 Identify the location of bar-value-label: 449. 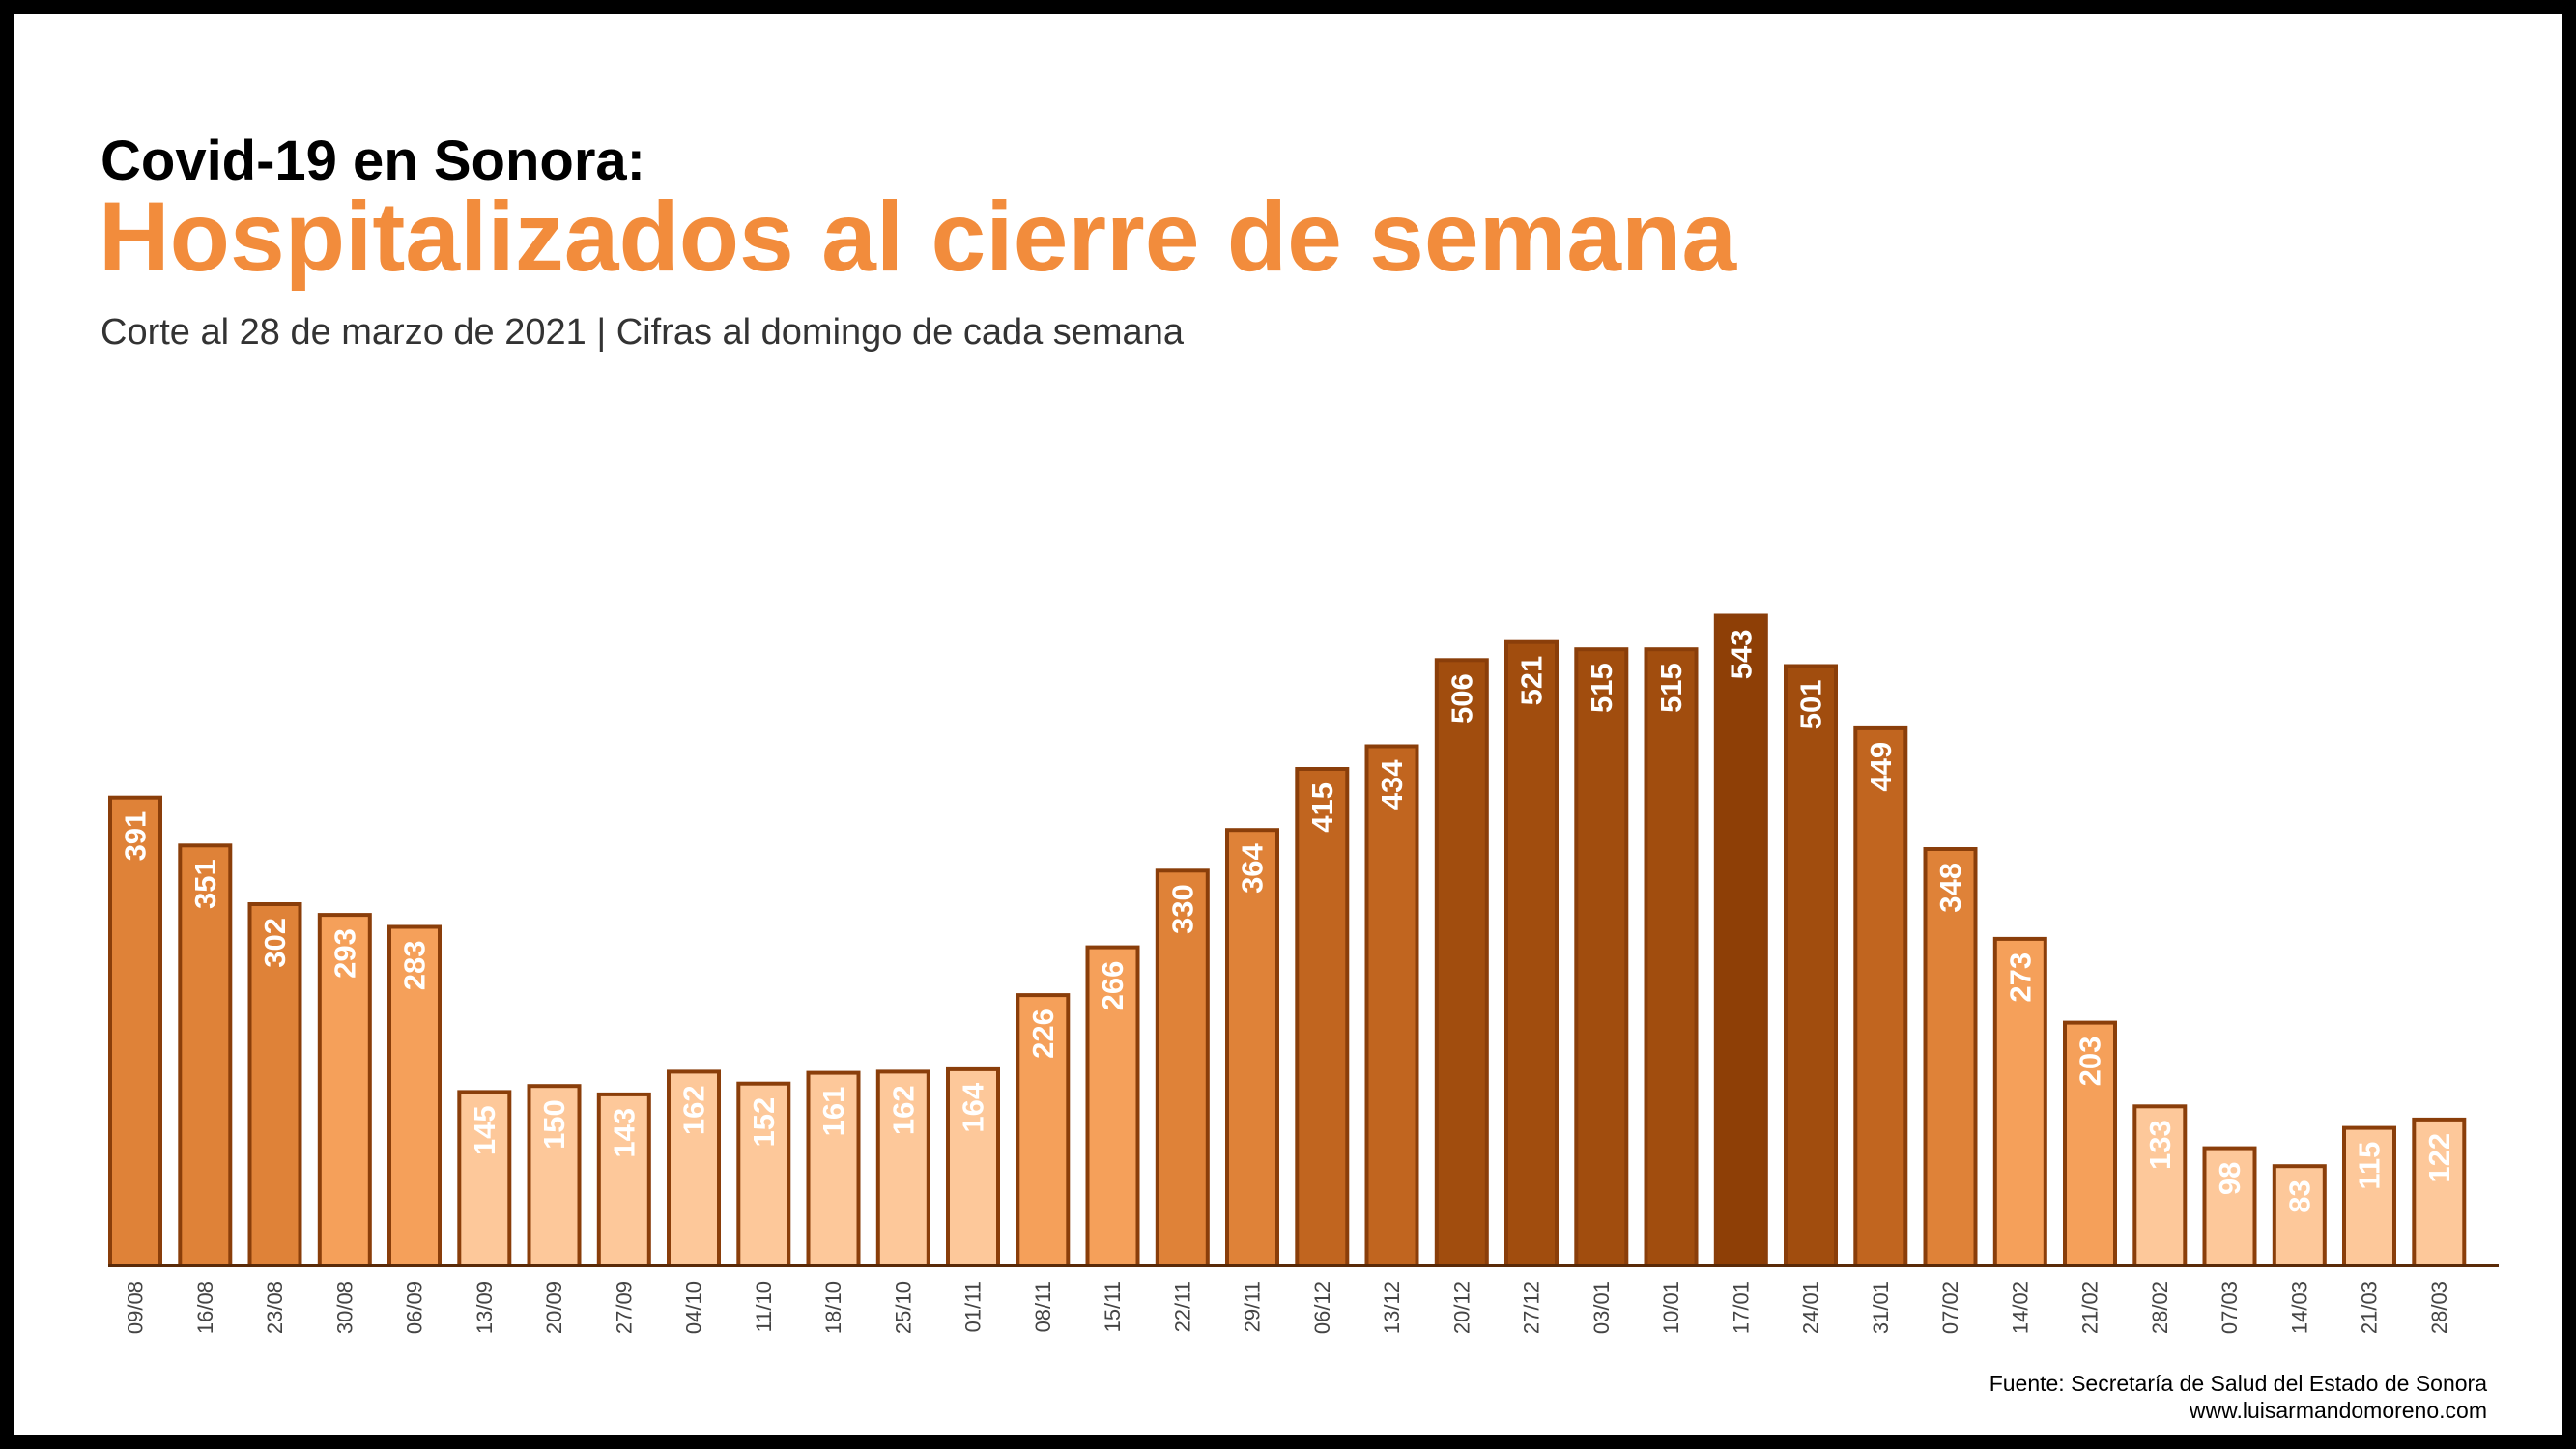
(1881, 767).